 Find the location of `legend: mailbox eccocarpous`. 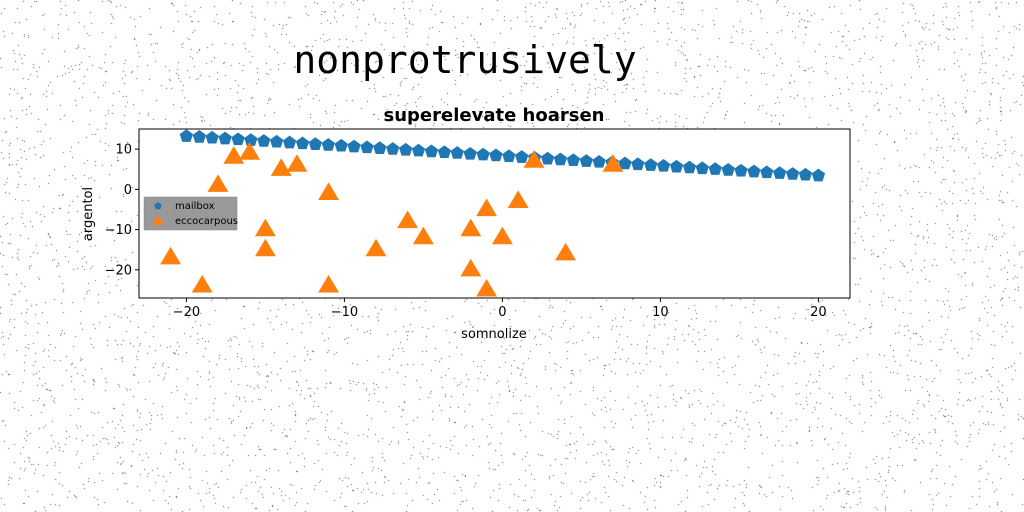

legend: mailbox eccocarpous is located at coordinates (190, 213).